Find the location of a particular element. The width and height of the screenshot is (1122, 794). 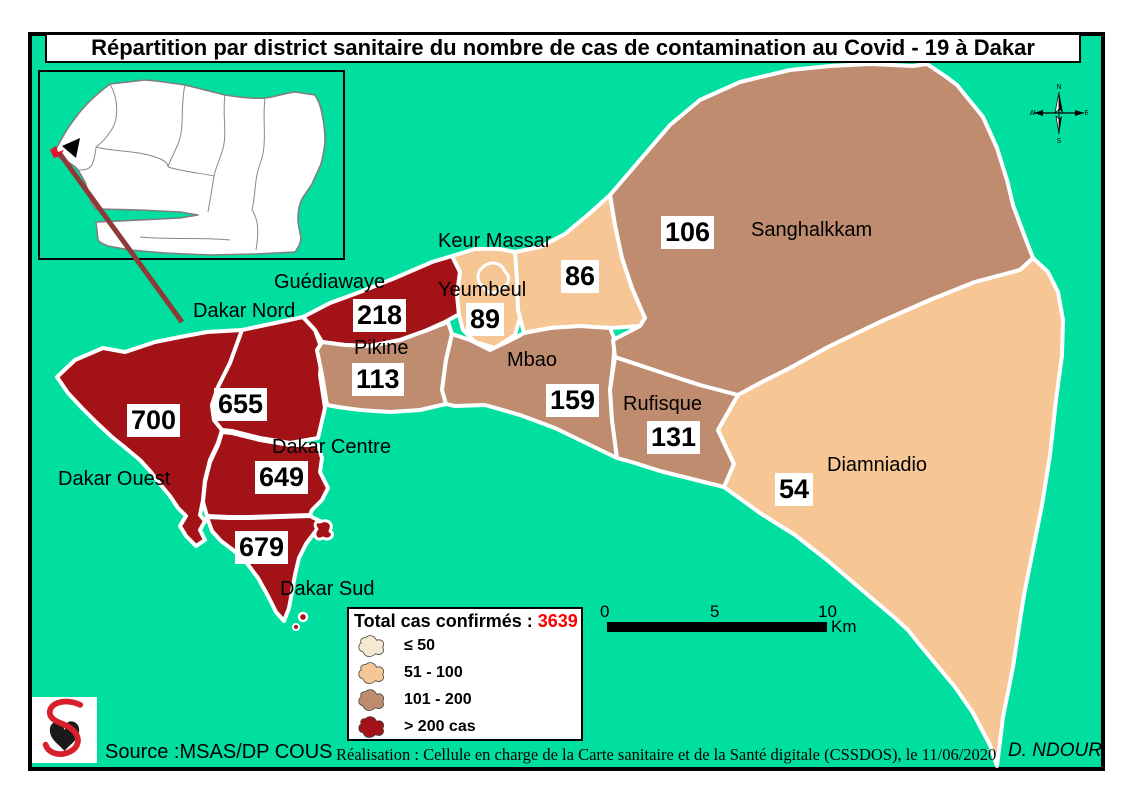

legend-item-1: 51 - 100 is located at coordinates (465, 673).